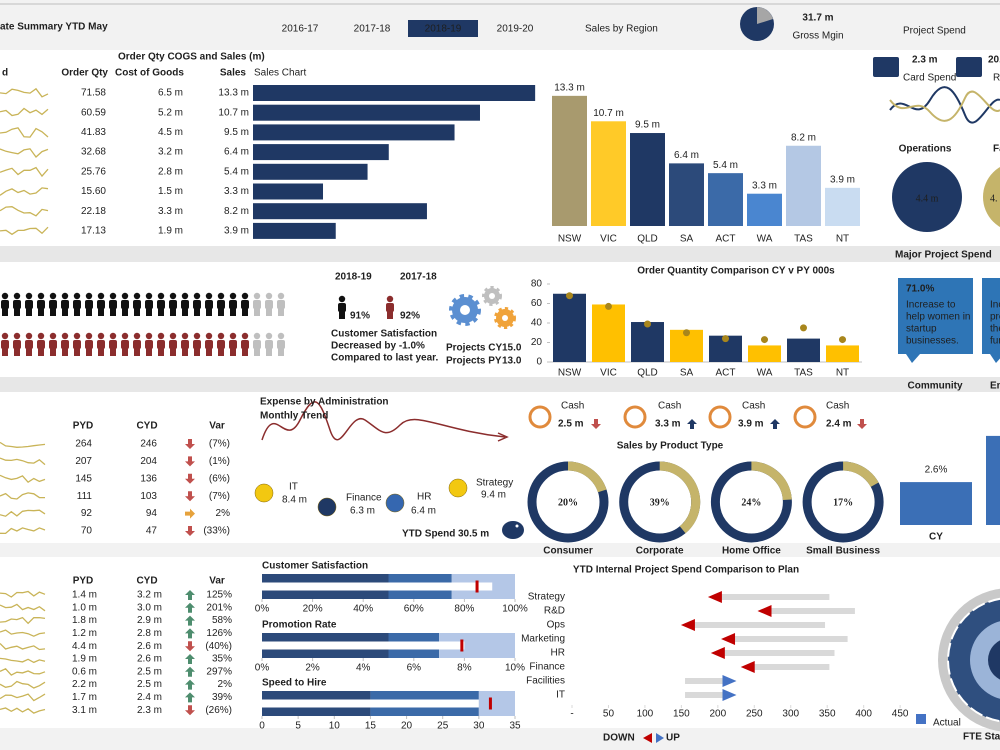 This screenshot has width=1000, height=750. What do you see at coordinates (932, 341) in the screenshot?
I see `box-text: businesses.` at bounding box center [932, 341].